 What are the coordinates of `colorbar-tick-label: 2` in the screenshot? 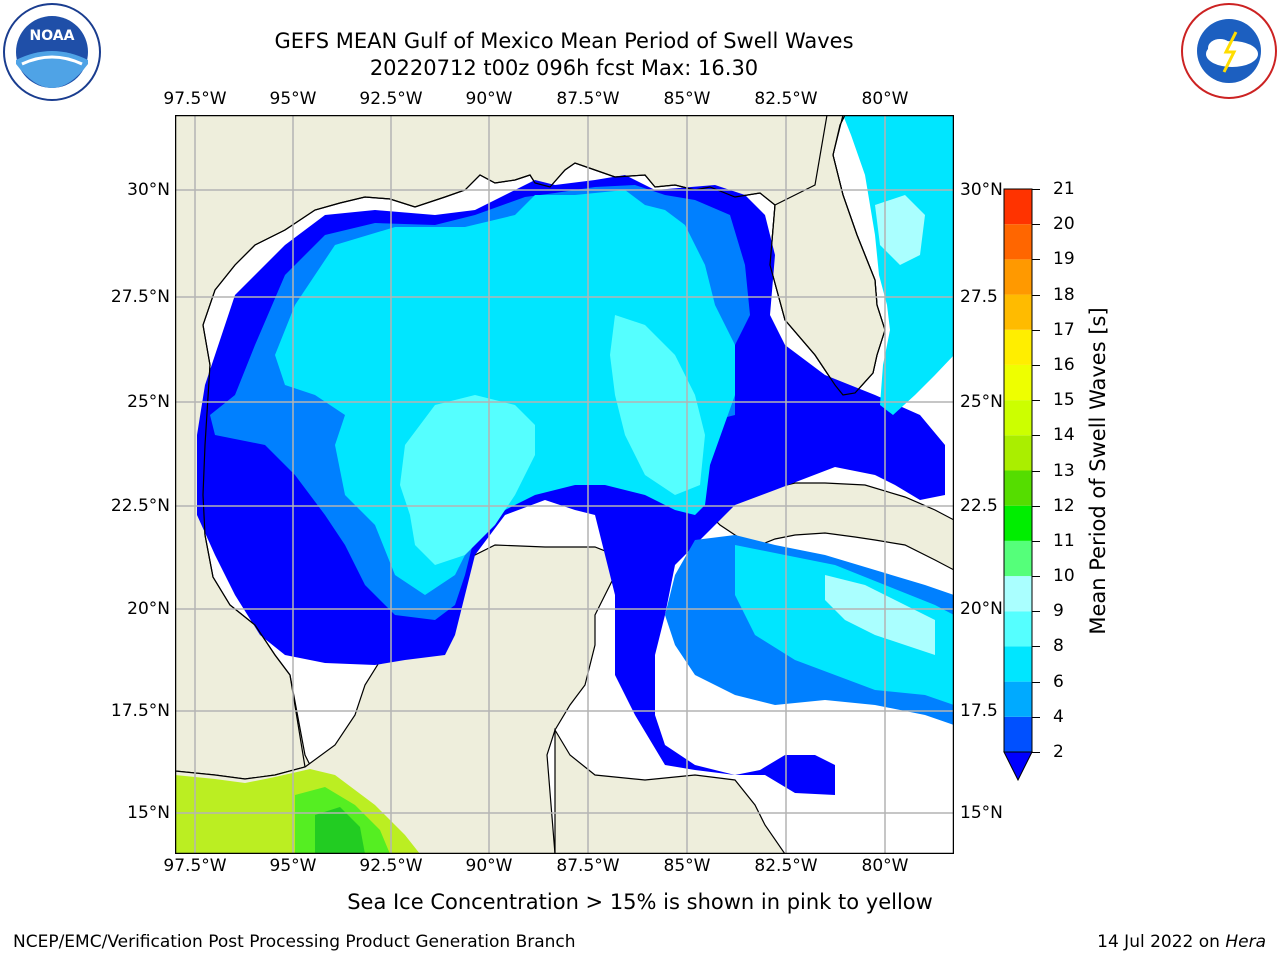 It's located at (1058, 752).